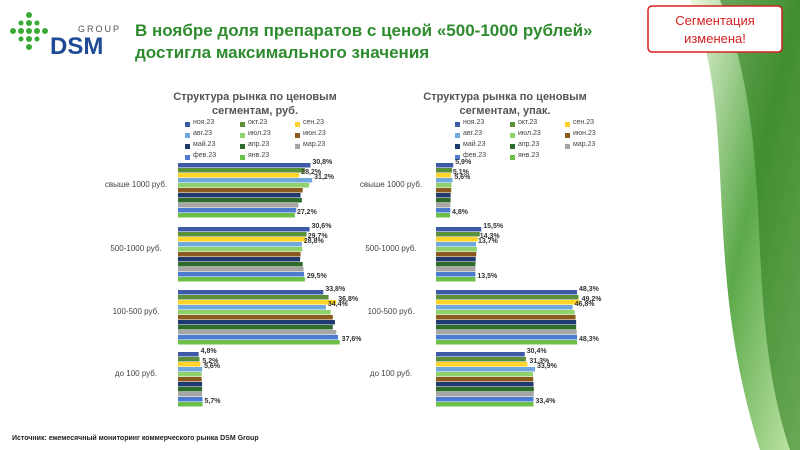 The width and height of the screenshot is (800, 450). Describe the element at coordinates (545, 401) in the screenshot. I see `value-label: 33,4%` at that location.